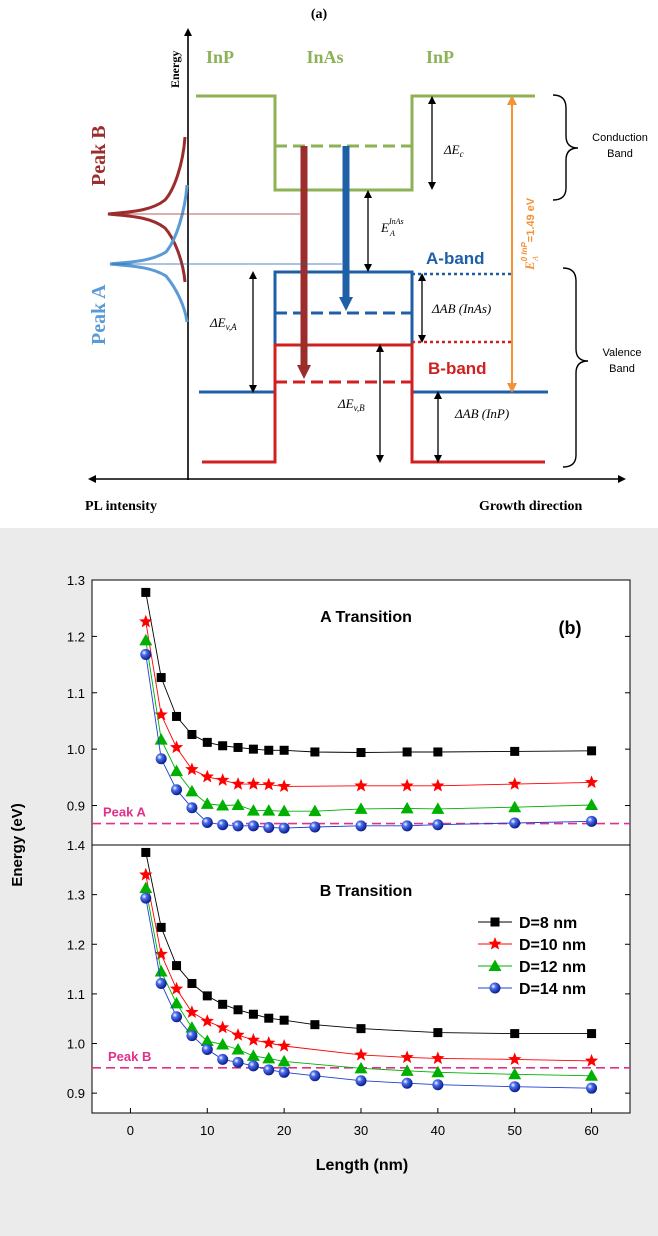 The width and height of the screenshot is (658, 1236). I want to click on y-tick-label: 1.3, so click(76, 895).